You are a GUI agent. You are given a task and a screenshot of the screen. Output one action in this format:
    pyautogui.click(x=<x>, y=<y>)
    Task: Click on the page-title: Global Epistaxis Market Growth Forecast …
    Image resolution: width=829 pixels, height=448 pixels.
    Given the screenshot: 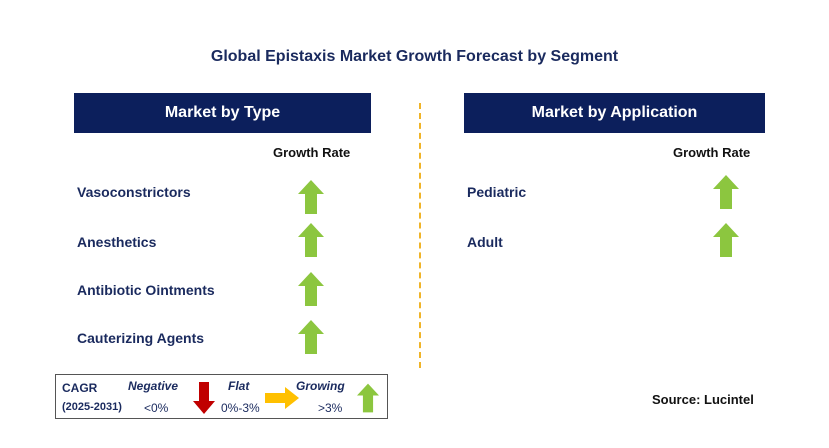 What is the action you would take?
    pyautogui.click(x=414, y=56)
    